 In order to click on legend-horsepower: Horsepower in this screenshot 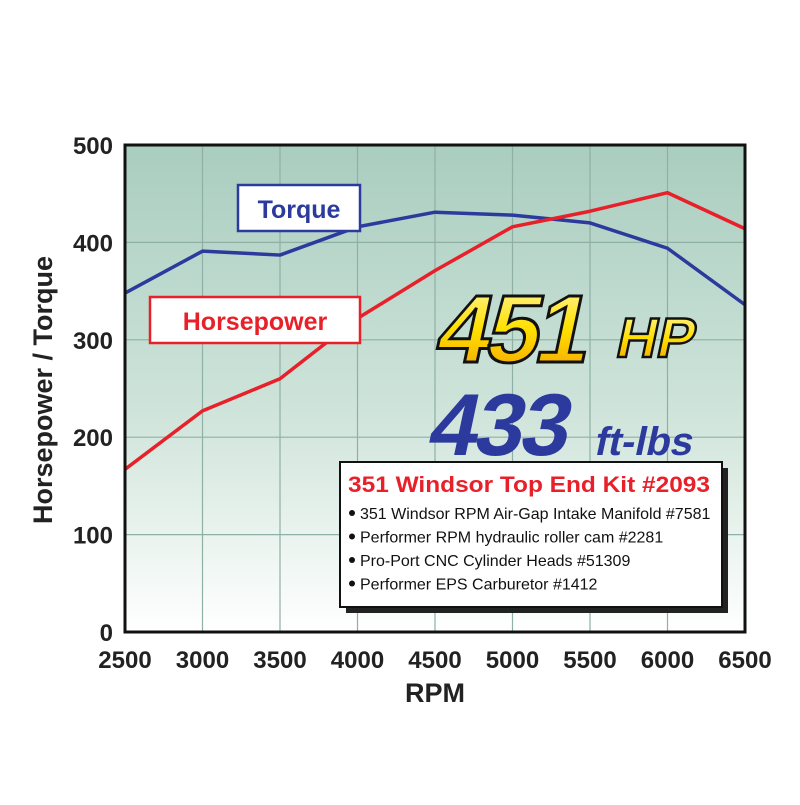, I will do `click(255, 322)`.